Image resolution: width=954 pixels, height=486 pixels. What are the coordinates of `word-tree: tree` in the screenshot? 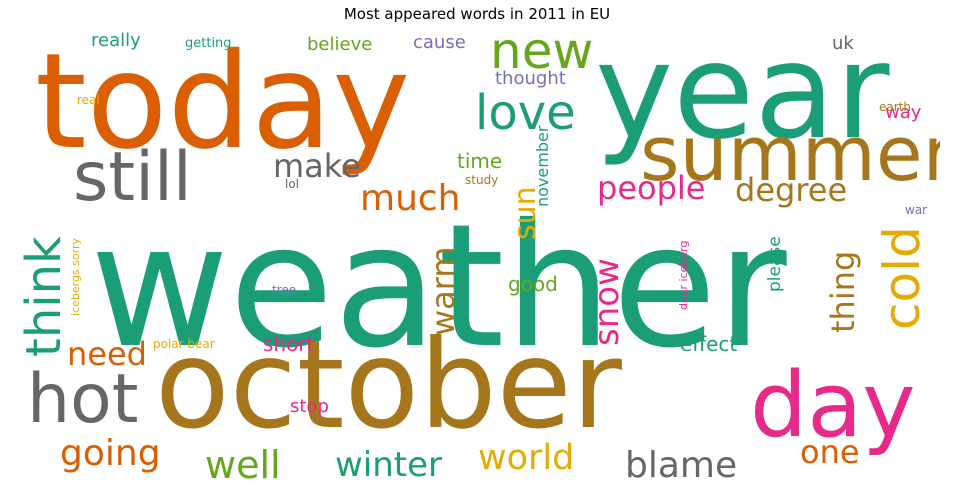 It's located at (284, 290).